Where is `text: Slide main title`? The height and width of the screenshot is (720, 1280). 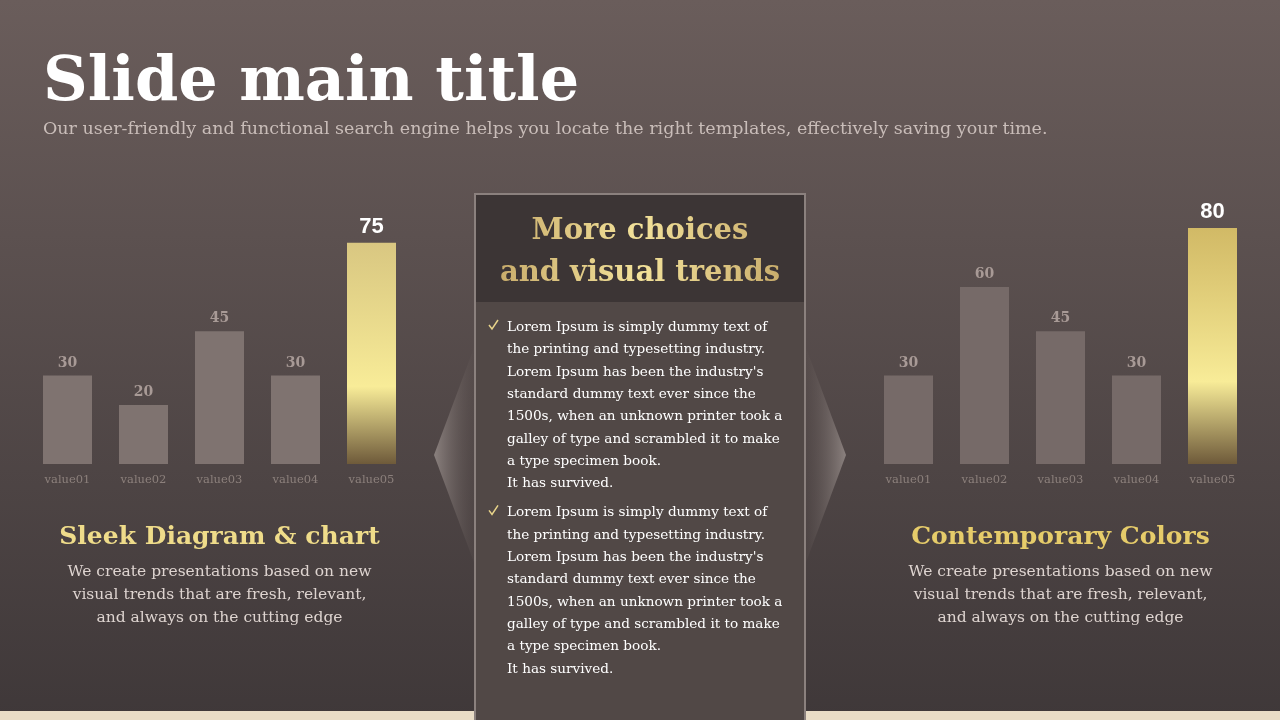
text: Slide main title is located at coordinates (311, 78).